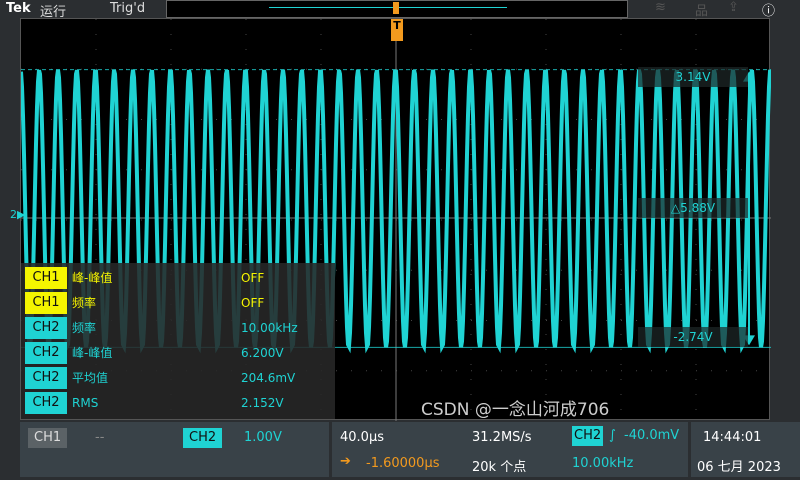 The image size is (800, 480). What do you see at coordinates (733, 7) in the screenshot?
I see `export-icon: ⇪` at bounding box center [733, 7].